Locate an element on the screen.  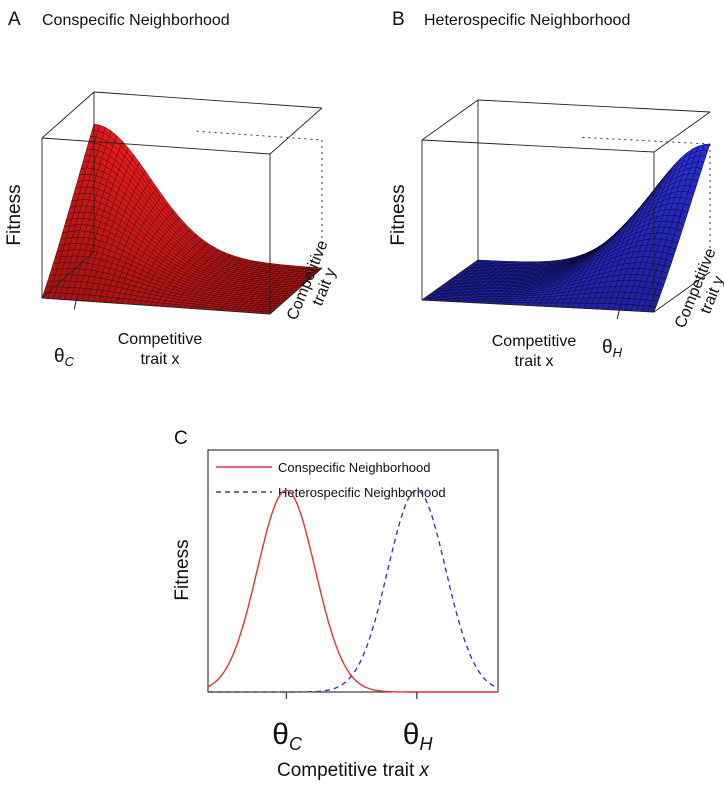
panel-a-x-label-line1: Competitive is located at coordinates (160, 339).